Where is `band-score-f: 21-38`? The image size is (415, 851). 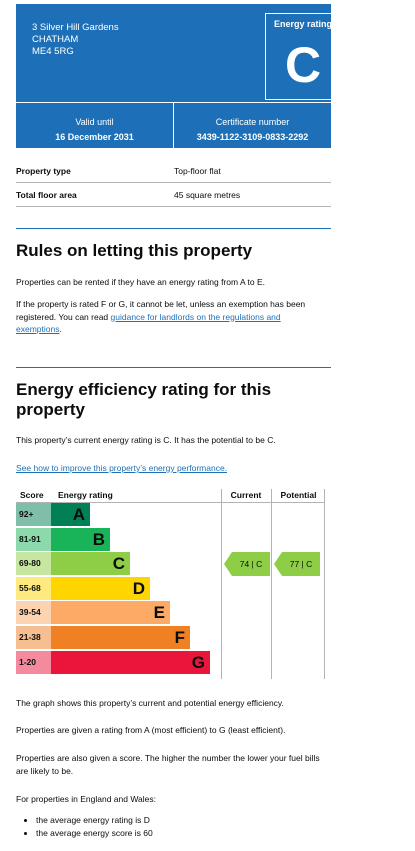 band-score-f: 21-38 is located at coordinates (33, 637).